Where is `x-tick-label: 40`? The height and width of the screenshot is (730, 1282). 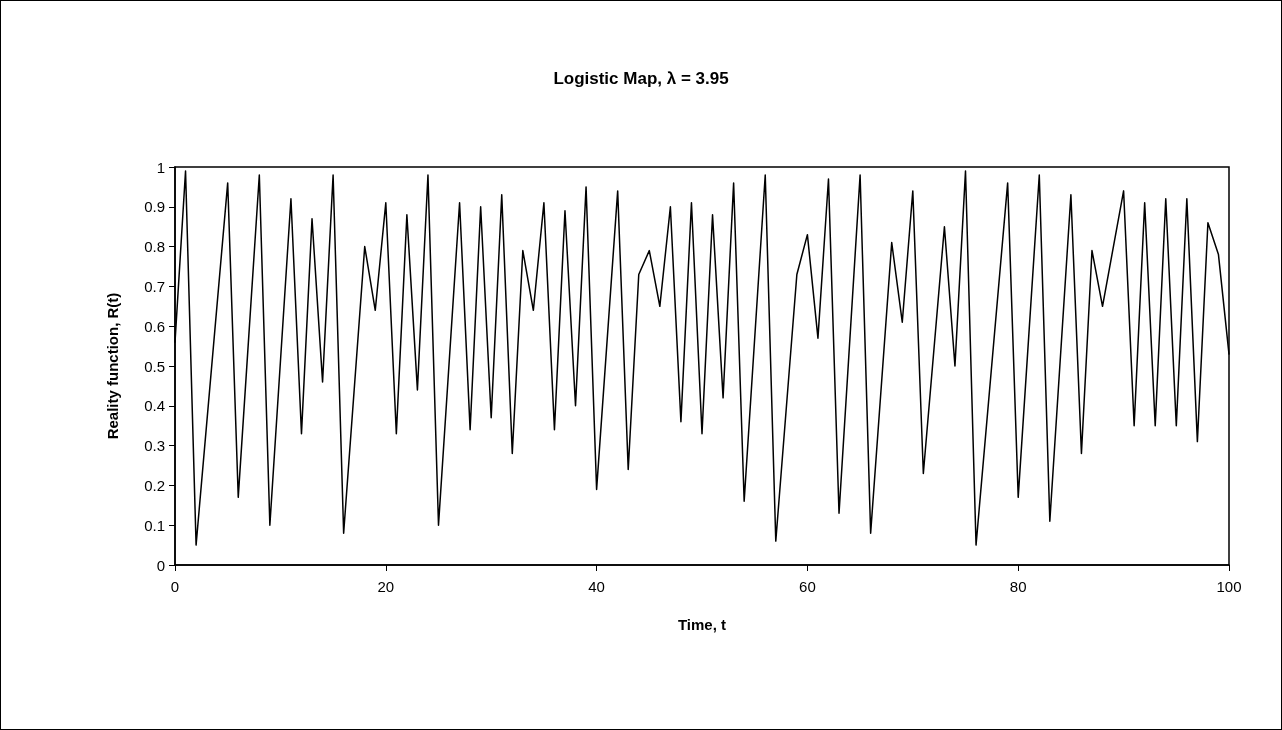
x-tick-label: 40 is located at coordinates (596, 586).